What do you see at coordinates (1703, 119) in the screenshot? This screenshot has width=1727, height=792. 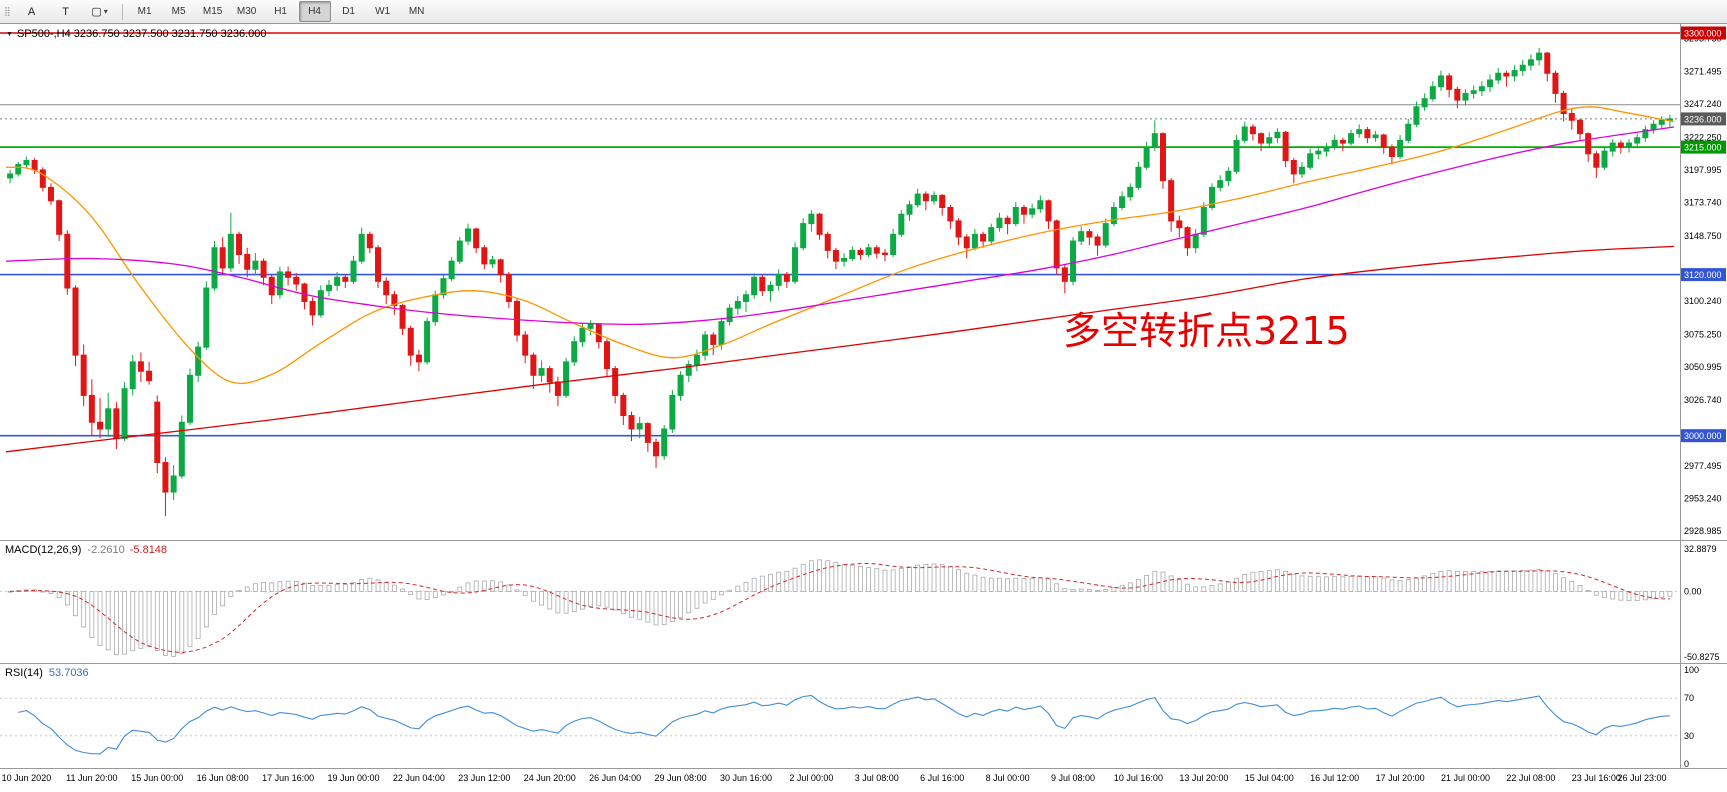 I see `svg-text: 3236.000` at bounding box center [1703, 119].